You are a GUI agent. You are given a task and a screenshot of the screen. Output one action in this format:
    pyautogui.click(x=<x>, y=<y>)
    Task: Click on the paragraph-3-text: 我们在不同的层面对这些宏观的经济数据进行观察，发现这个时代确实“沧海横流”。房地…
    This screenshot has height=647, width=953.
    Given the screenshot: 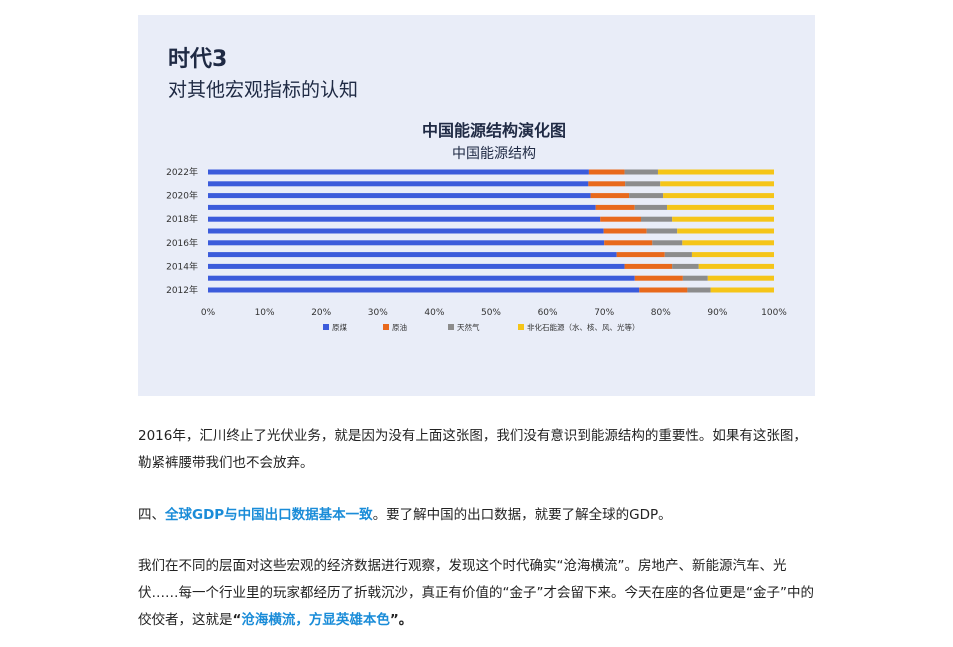 What is the action you would take?
    pyautogui.click(x=476, y=593)
    